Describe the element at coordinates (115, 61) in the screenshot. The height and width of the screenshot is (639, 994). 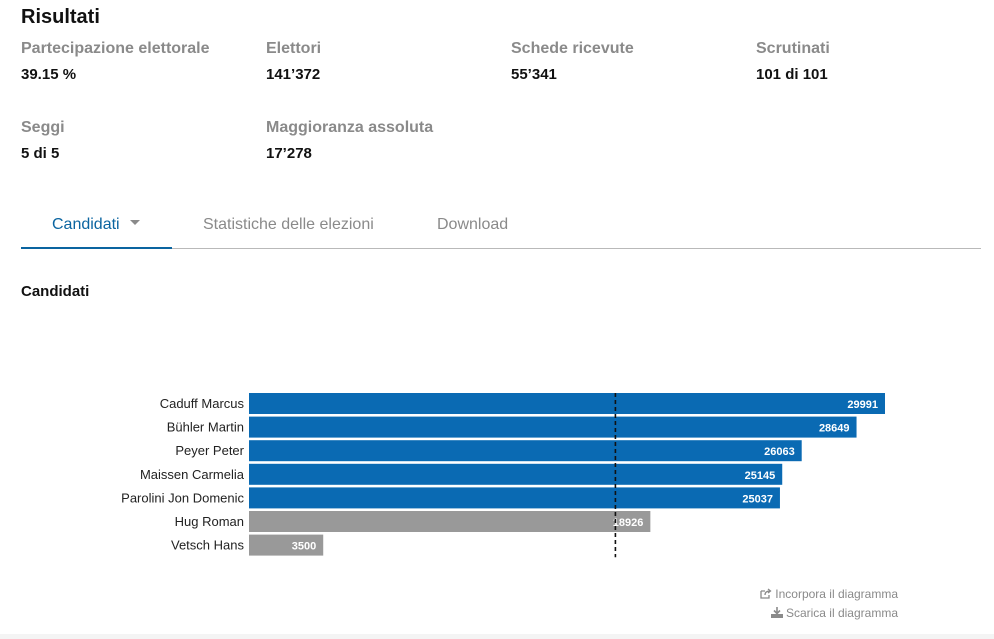
I see `stat-turnout: Partecipazione elettorale 39.15 %` at that location.